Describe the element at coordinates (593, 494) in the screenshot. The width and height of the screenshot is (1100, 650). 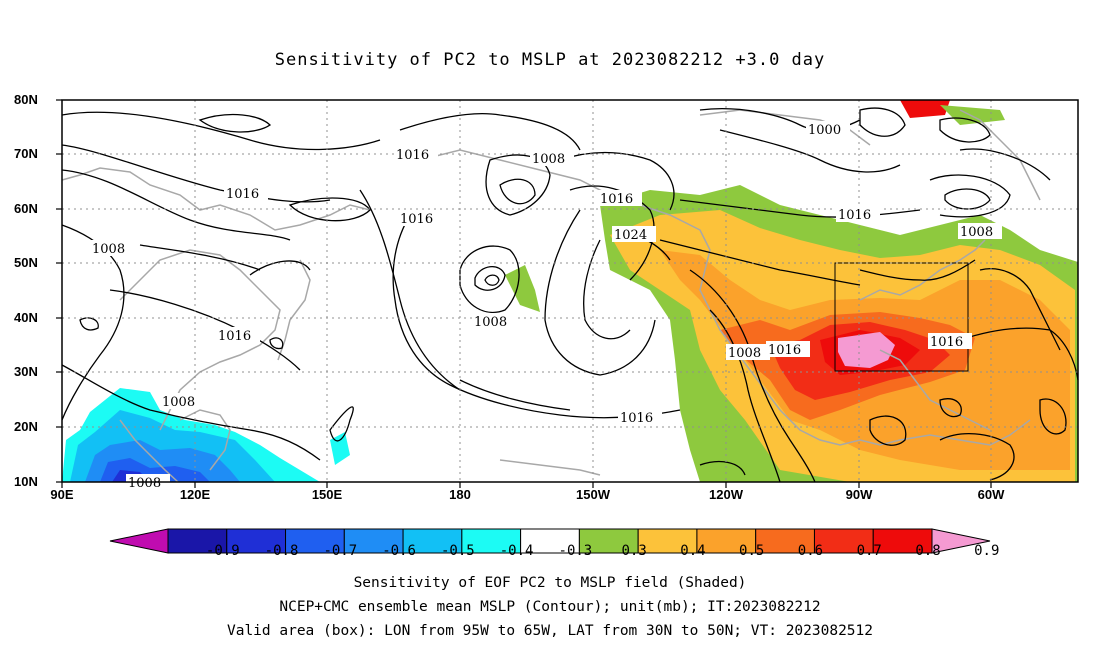
I see `lon-label: 150W` at that location.